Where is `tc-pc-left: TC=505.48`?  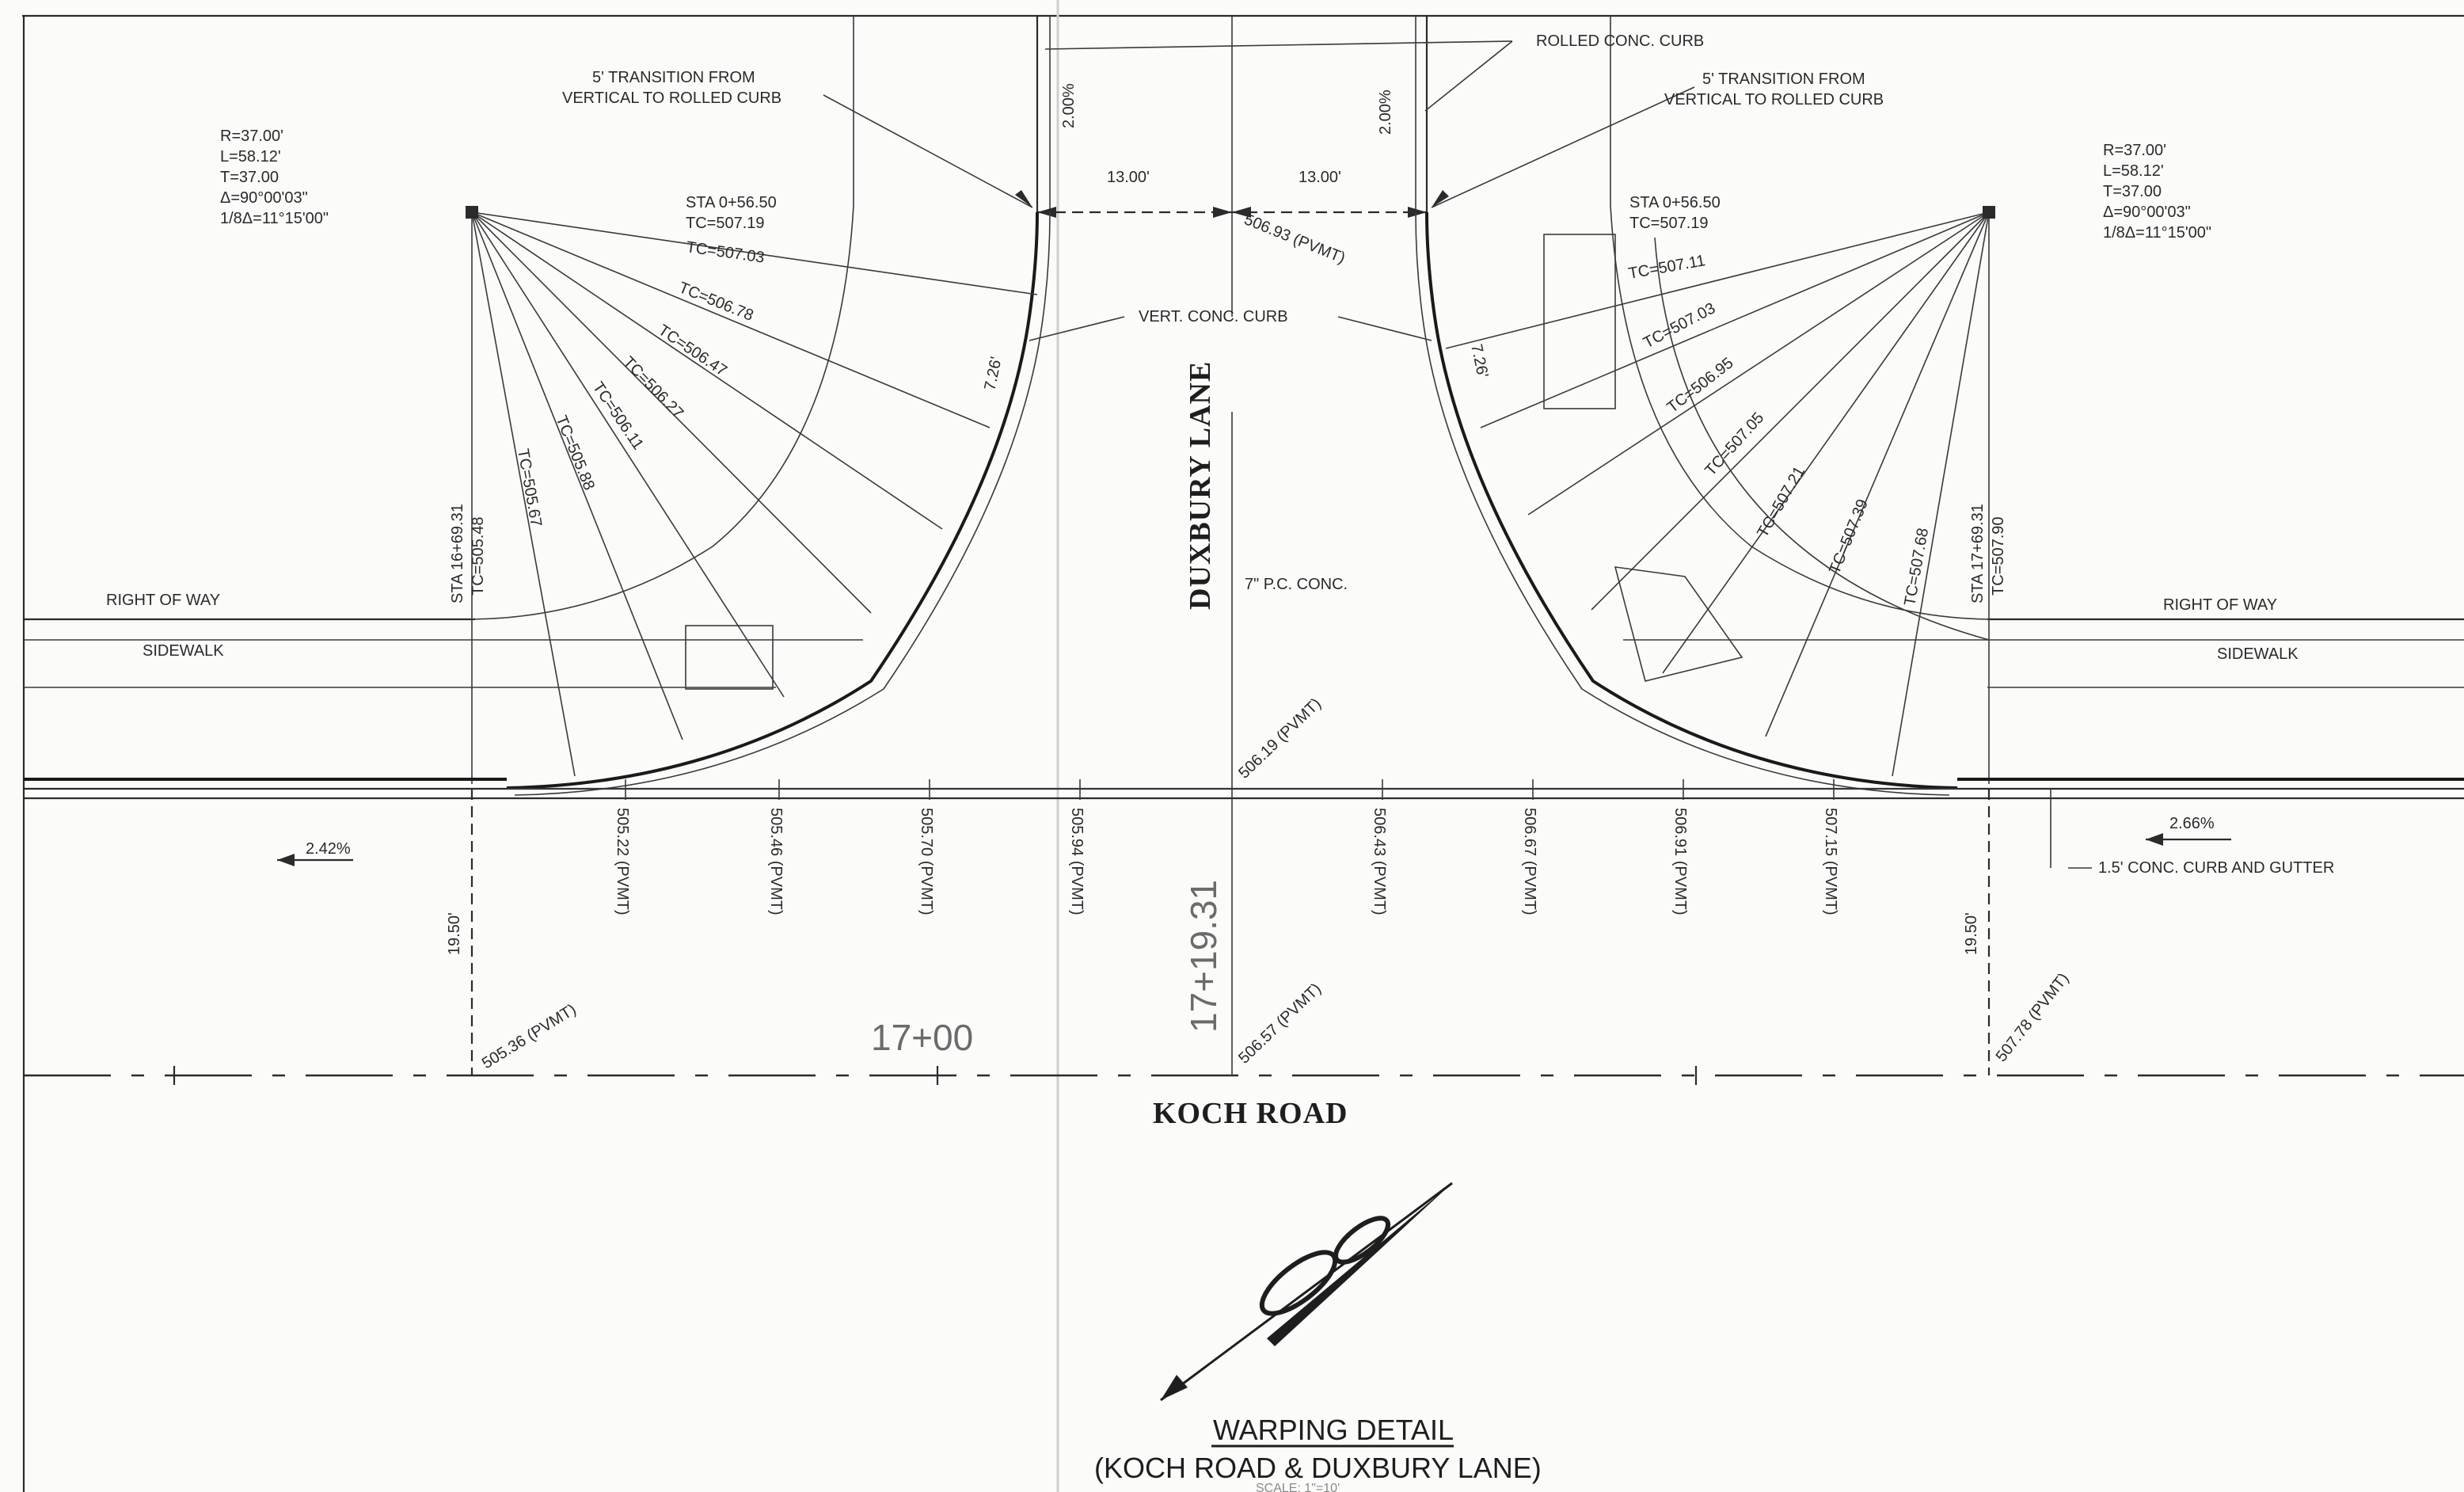
tc-pc-left: TC=505.48 is located at coordinates (478, 556).